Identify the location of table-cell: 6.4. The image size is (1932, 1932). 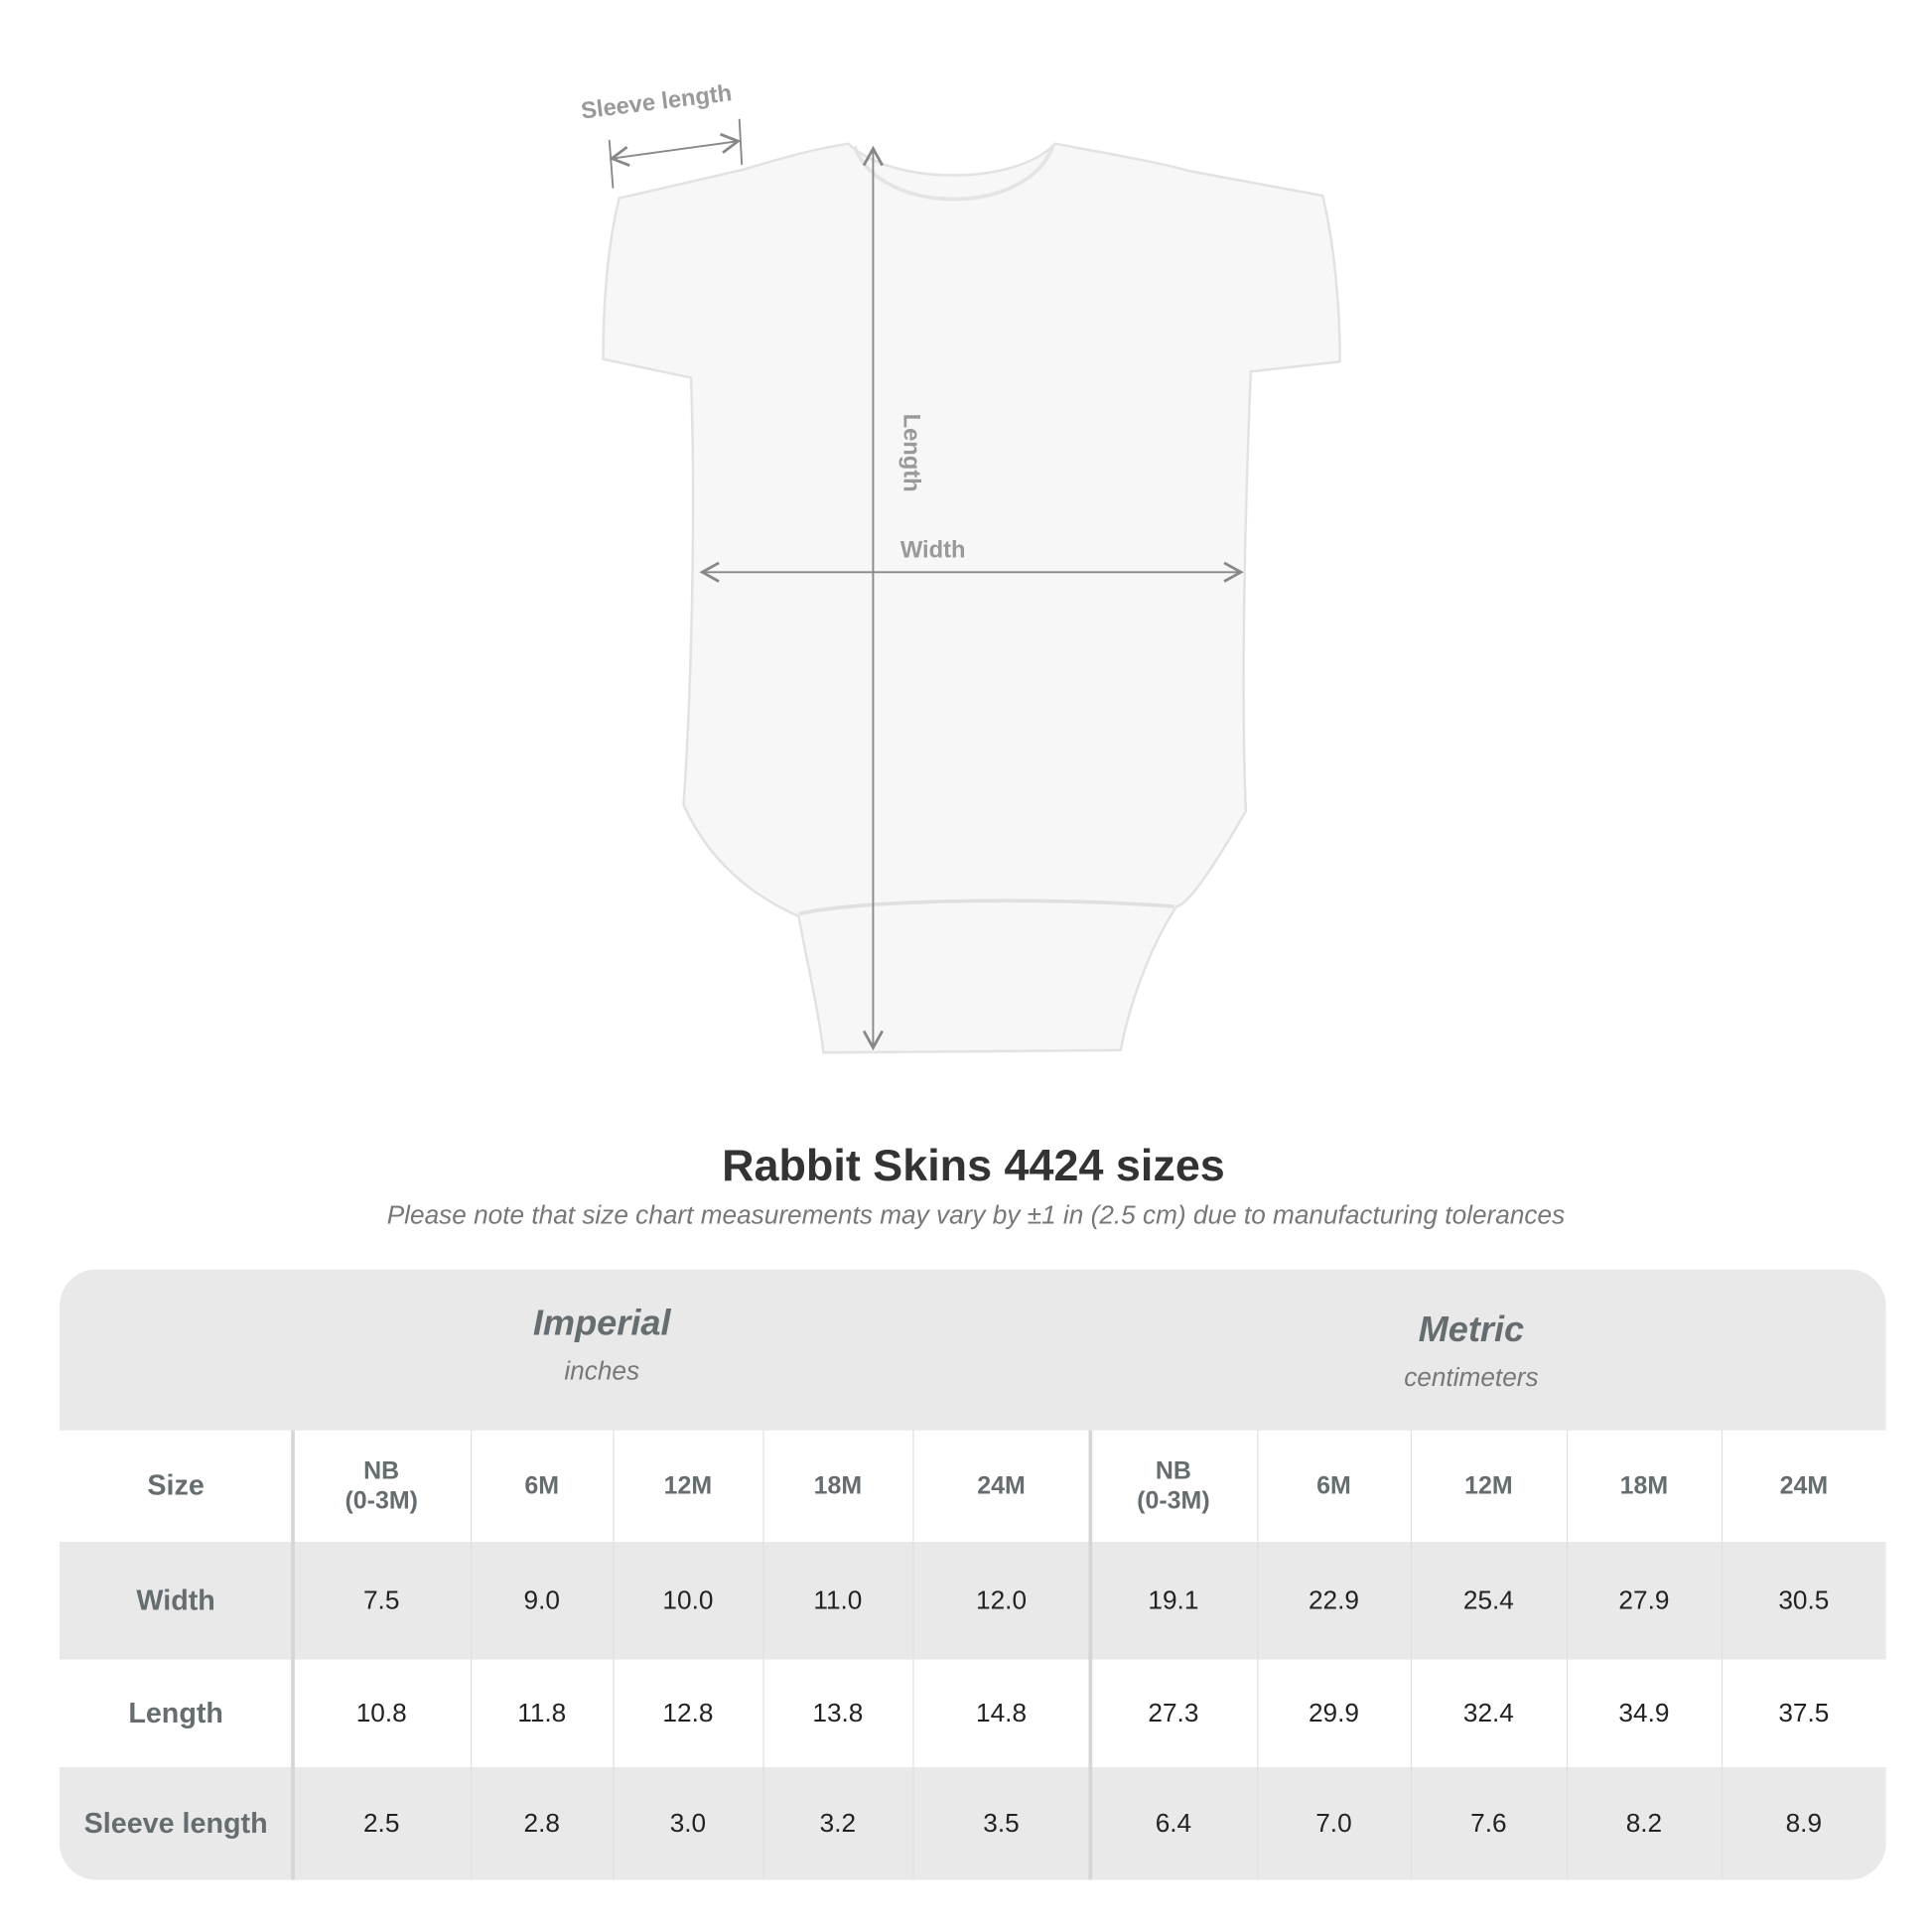
(1173, 1824).